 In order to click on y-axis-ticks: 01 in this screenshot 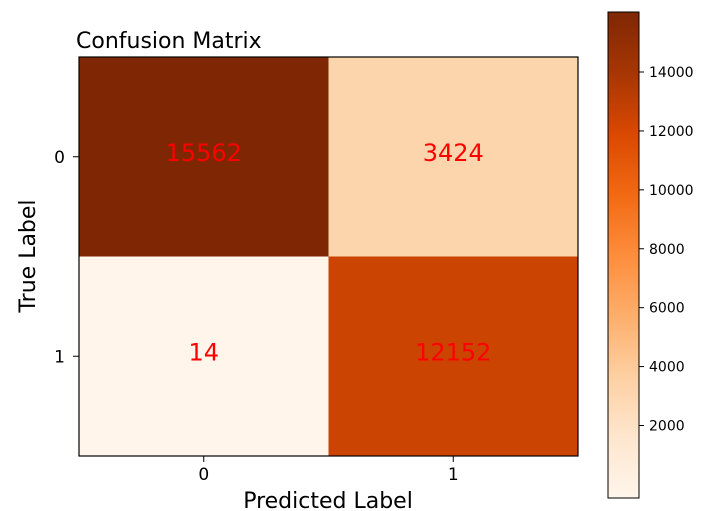, I will do `click(66, 257)`.